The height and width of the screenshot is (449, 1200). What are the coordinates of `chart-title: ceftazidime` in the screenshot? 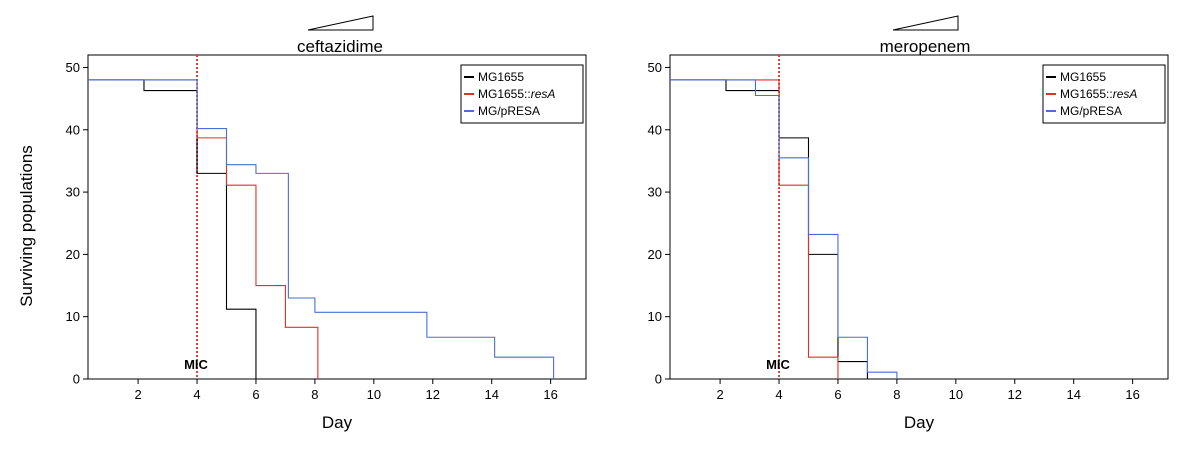 It's located at (340, 46).